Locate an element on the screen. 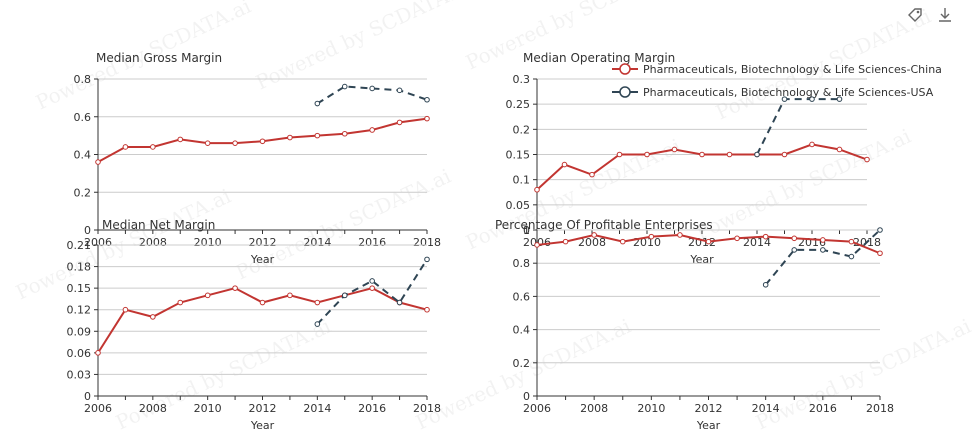 The width and height of the screenshot is (978, 442). y-tick-label: 0.3 is located at coordinates (522, 79).